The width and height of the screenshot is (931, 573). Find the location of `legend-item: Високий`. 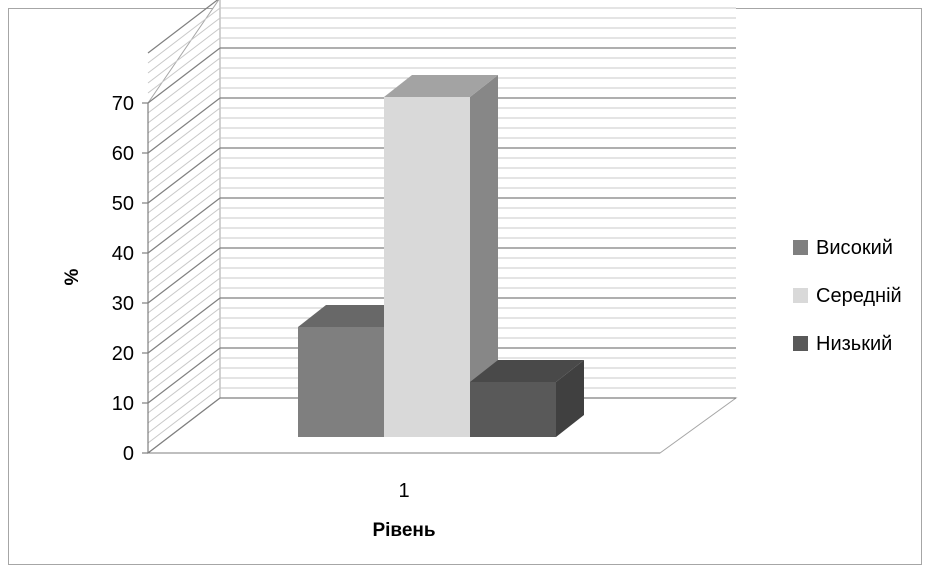

legend-item: Високий is located at coordinates (843, 248).